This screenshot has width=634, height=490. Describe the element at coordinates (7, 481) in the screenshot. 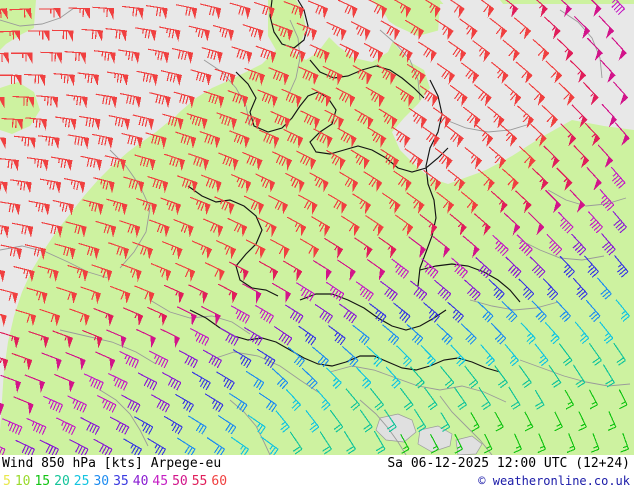

I see `legend-tick-5: 5` at that location.